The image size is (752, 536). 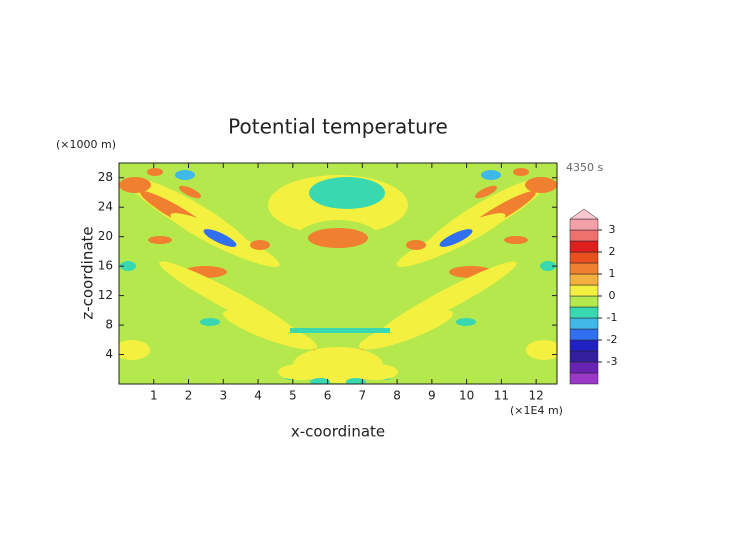 What do you see at coordinates (338, 127) in the screenshot?
I see `chart-title: Potential temperature` at bounding box center [338, 127].